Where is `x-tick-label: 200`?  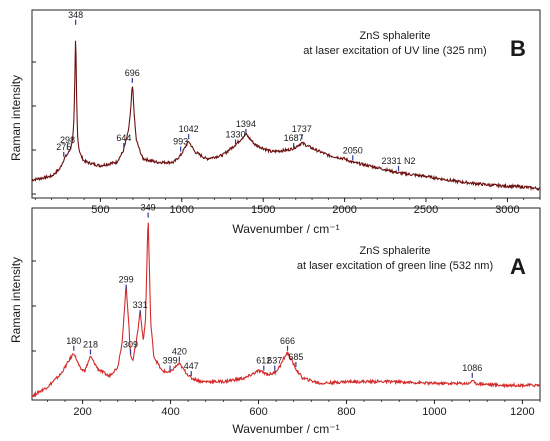
x-tick-label: 200 is located at coordinates (82, 412).